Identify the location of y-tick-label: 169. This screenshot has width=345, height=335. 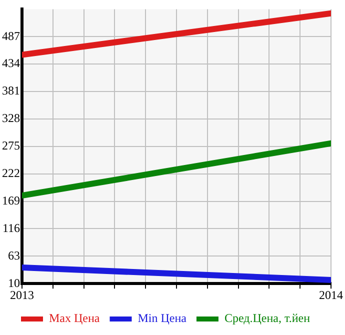
(11, 200).